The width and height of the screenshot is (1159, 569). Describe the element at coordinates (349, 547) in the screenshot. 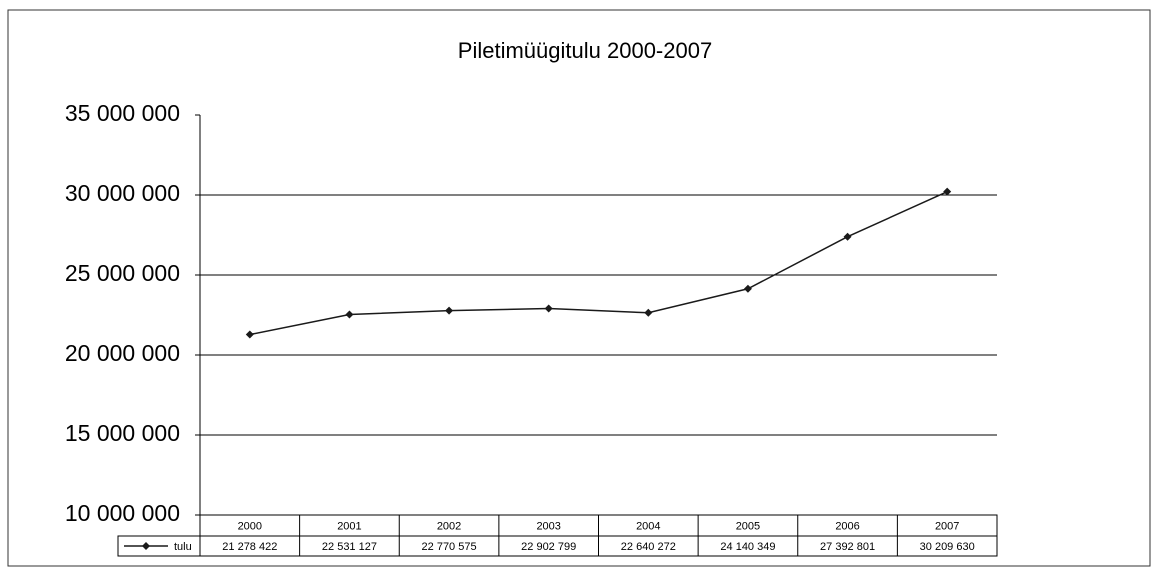

I see `table-value: 22 531 127` at that location.